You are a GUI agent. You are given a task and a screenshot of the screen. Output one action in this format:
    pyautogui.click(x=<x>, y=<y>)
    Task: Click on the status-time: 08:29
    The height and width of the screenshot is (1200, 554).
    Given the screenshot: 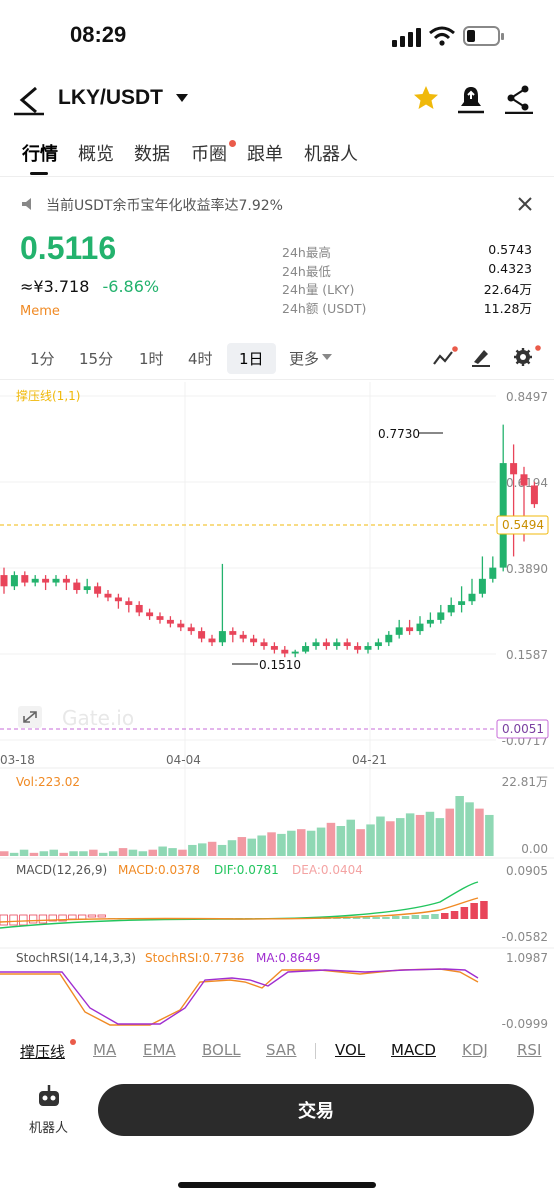 What is the action you would take?
    pyautogui.click(x=98, y=34)
    